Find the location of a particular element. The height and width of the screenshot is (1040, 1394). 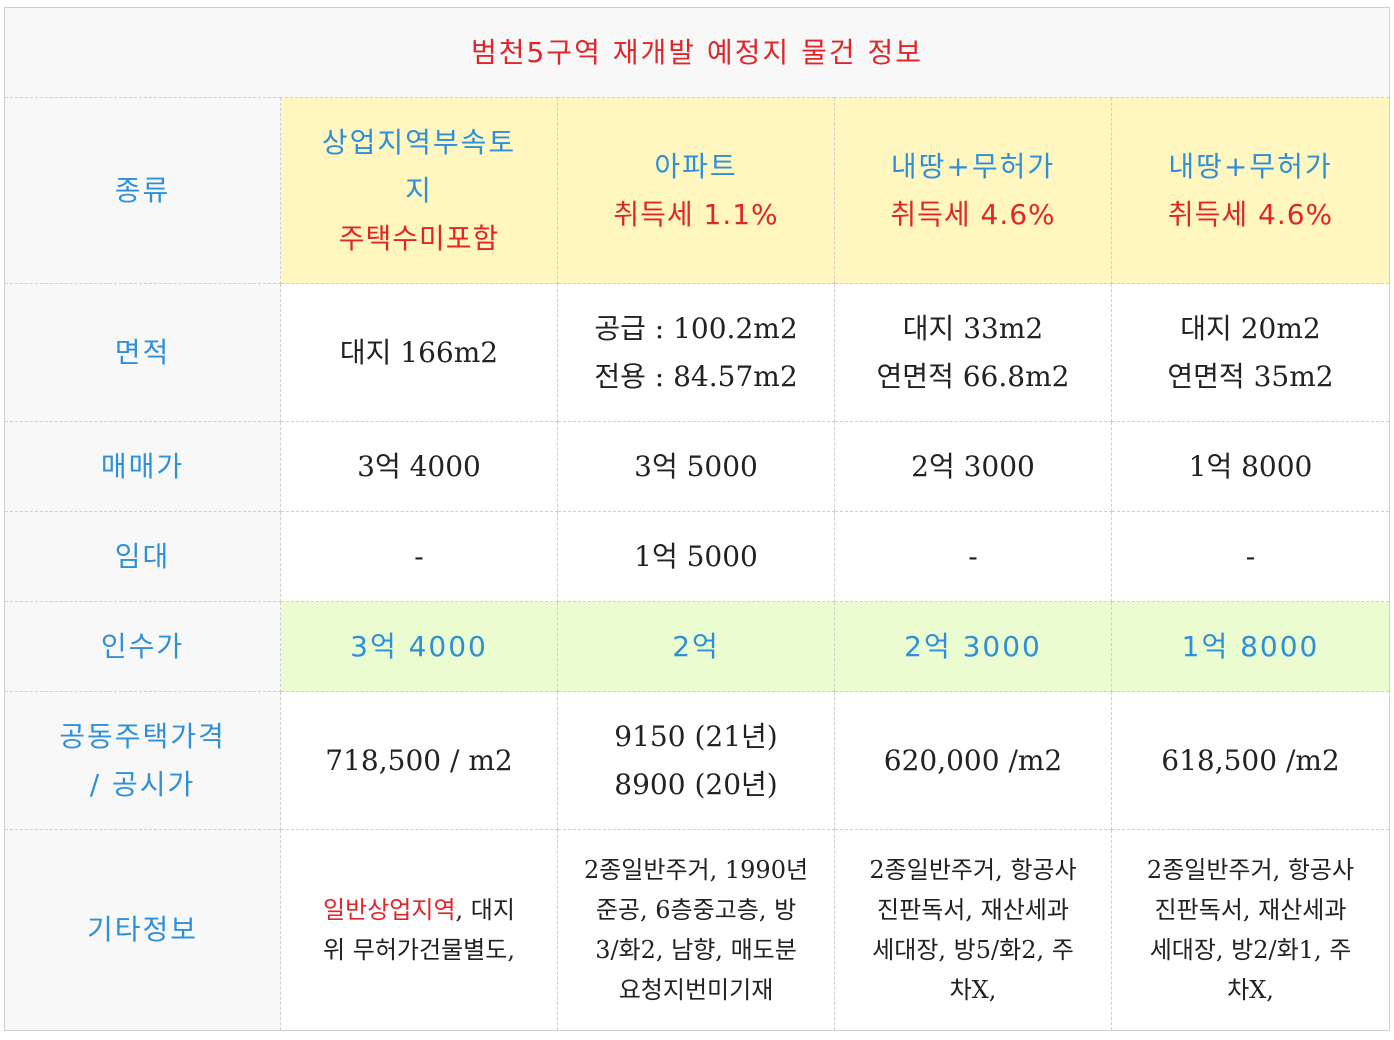

row-label-area: 면적 is located at coordinates (142, 352).